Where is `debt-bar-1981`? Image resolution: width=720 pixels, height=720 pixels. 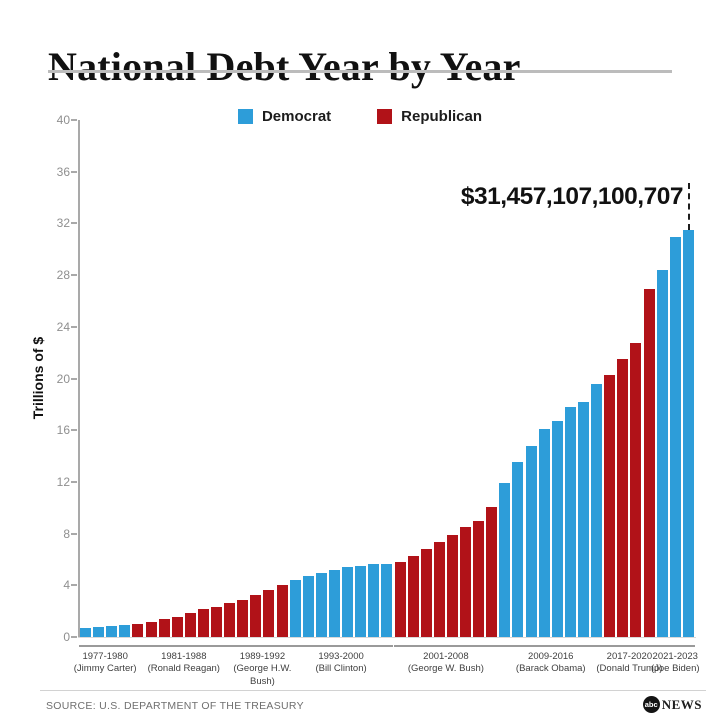
debt-bar-1981 is located at coordinates (138, 630).